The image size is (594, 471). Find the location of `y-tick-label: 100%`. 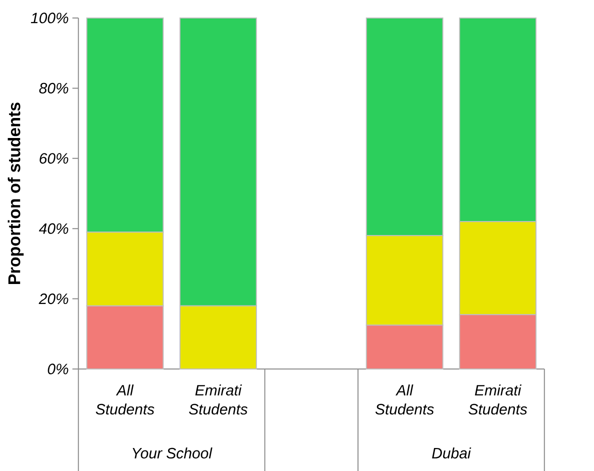

y-tick-label: 100% is located at coordinates (49, 18).